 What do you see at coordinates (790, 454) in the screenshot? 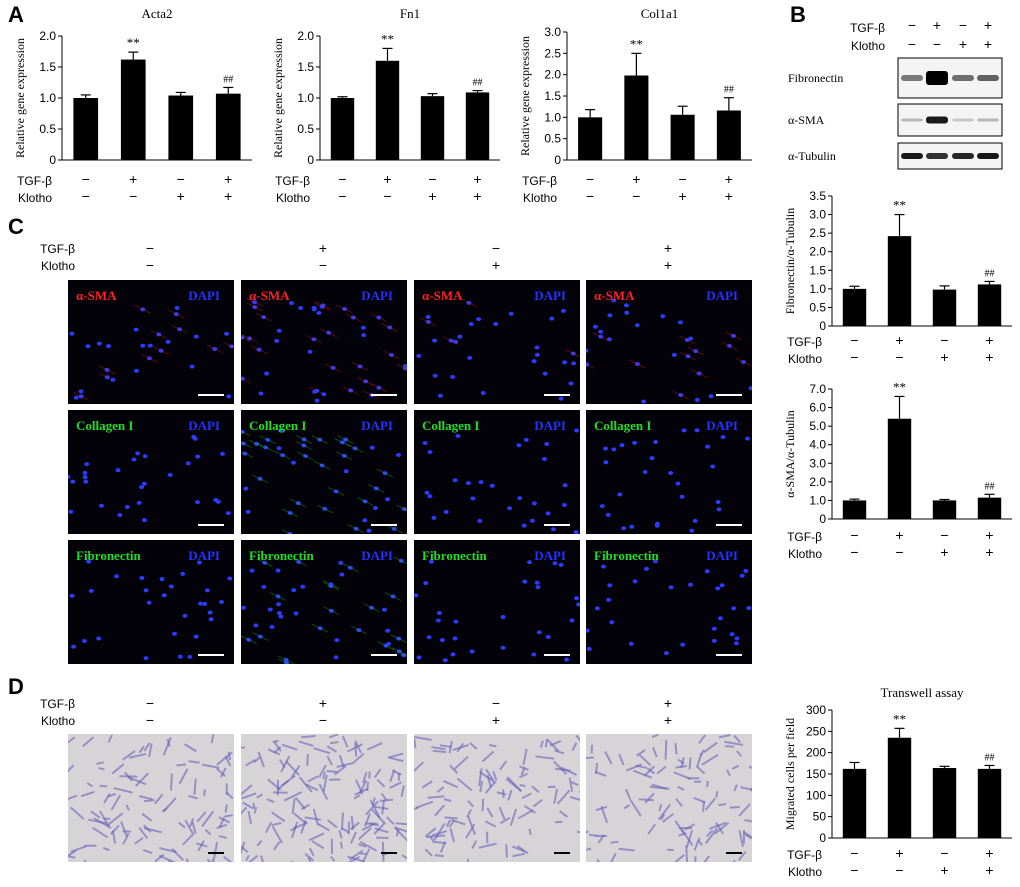
I see `y-axis-label: α-SMA/α-Tubulin` at bounding box center [790, 454].